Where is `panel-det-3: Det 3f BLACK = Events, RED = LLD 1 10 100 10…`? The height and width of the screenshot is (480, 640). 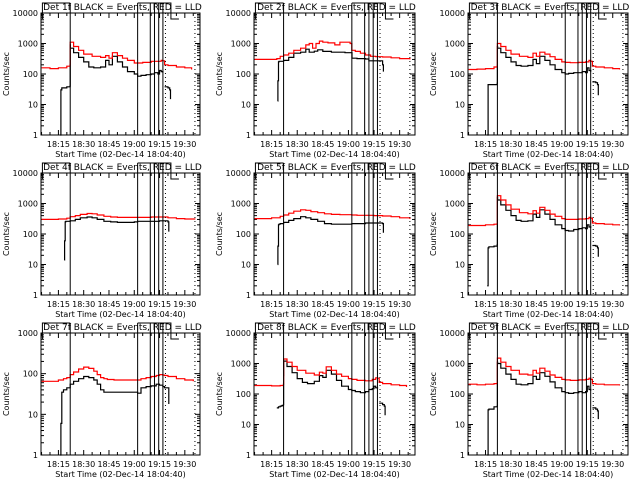
panel-det-3: Det 3f BLACK = Events, RED = LLD 1 10 100 10… is located at coordinates (529, 80).